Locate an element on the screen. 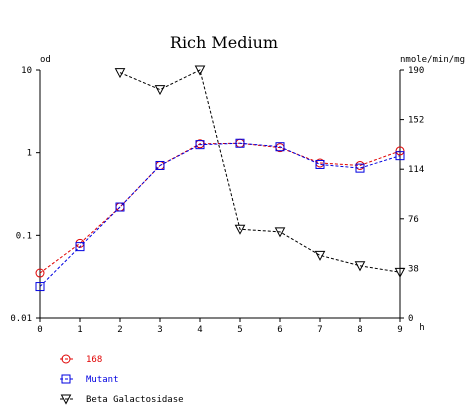  y-right-tick-label: 0 is located at coordinates (410, 319).